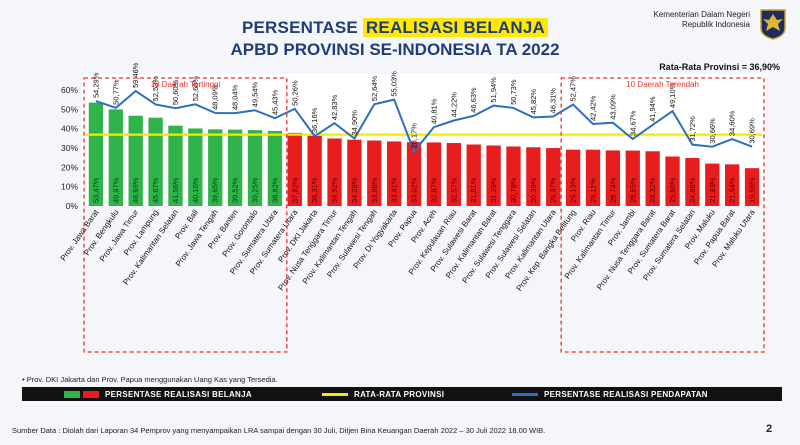  Describe the element at coordinates (632, 123) in the screenshot. I see `line-value-label: 34,67%` at that location.